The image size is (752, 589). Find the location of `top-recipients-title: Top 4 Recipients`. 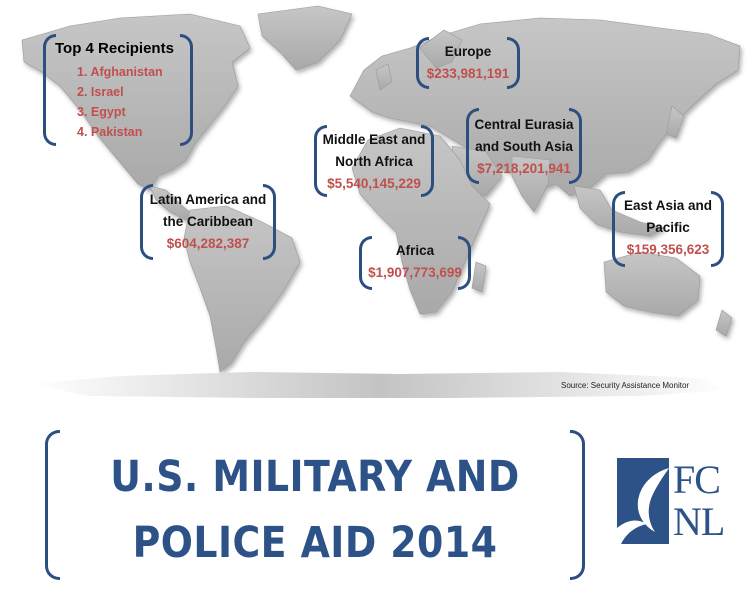

top-recipients-title: Top 4 Recipients is located at coordinates (114, 48).